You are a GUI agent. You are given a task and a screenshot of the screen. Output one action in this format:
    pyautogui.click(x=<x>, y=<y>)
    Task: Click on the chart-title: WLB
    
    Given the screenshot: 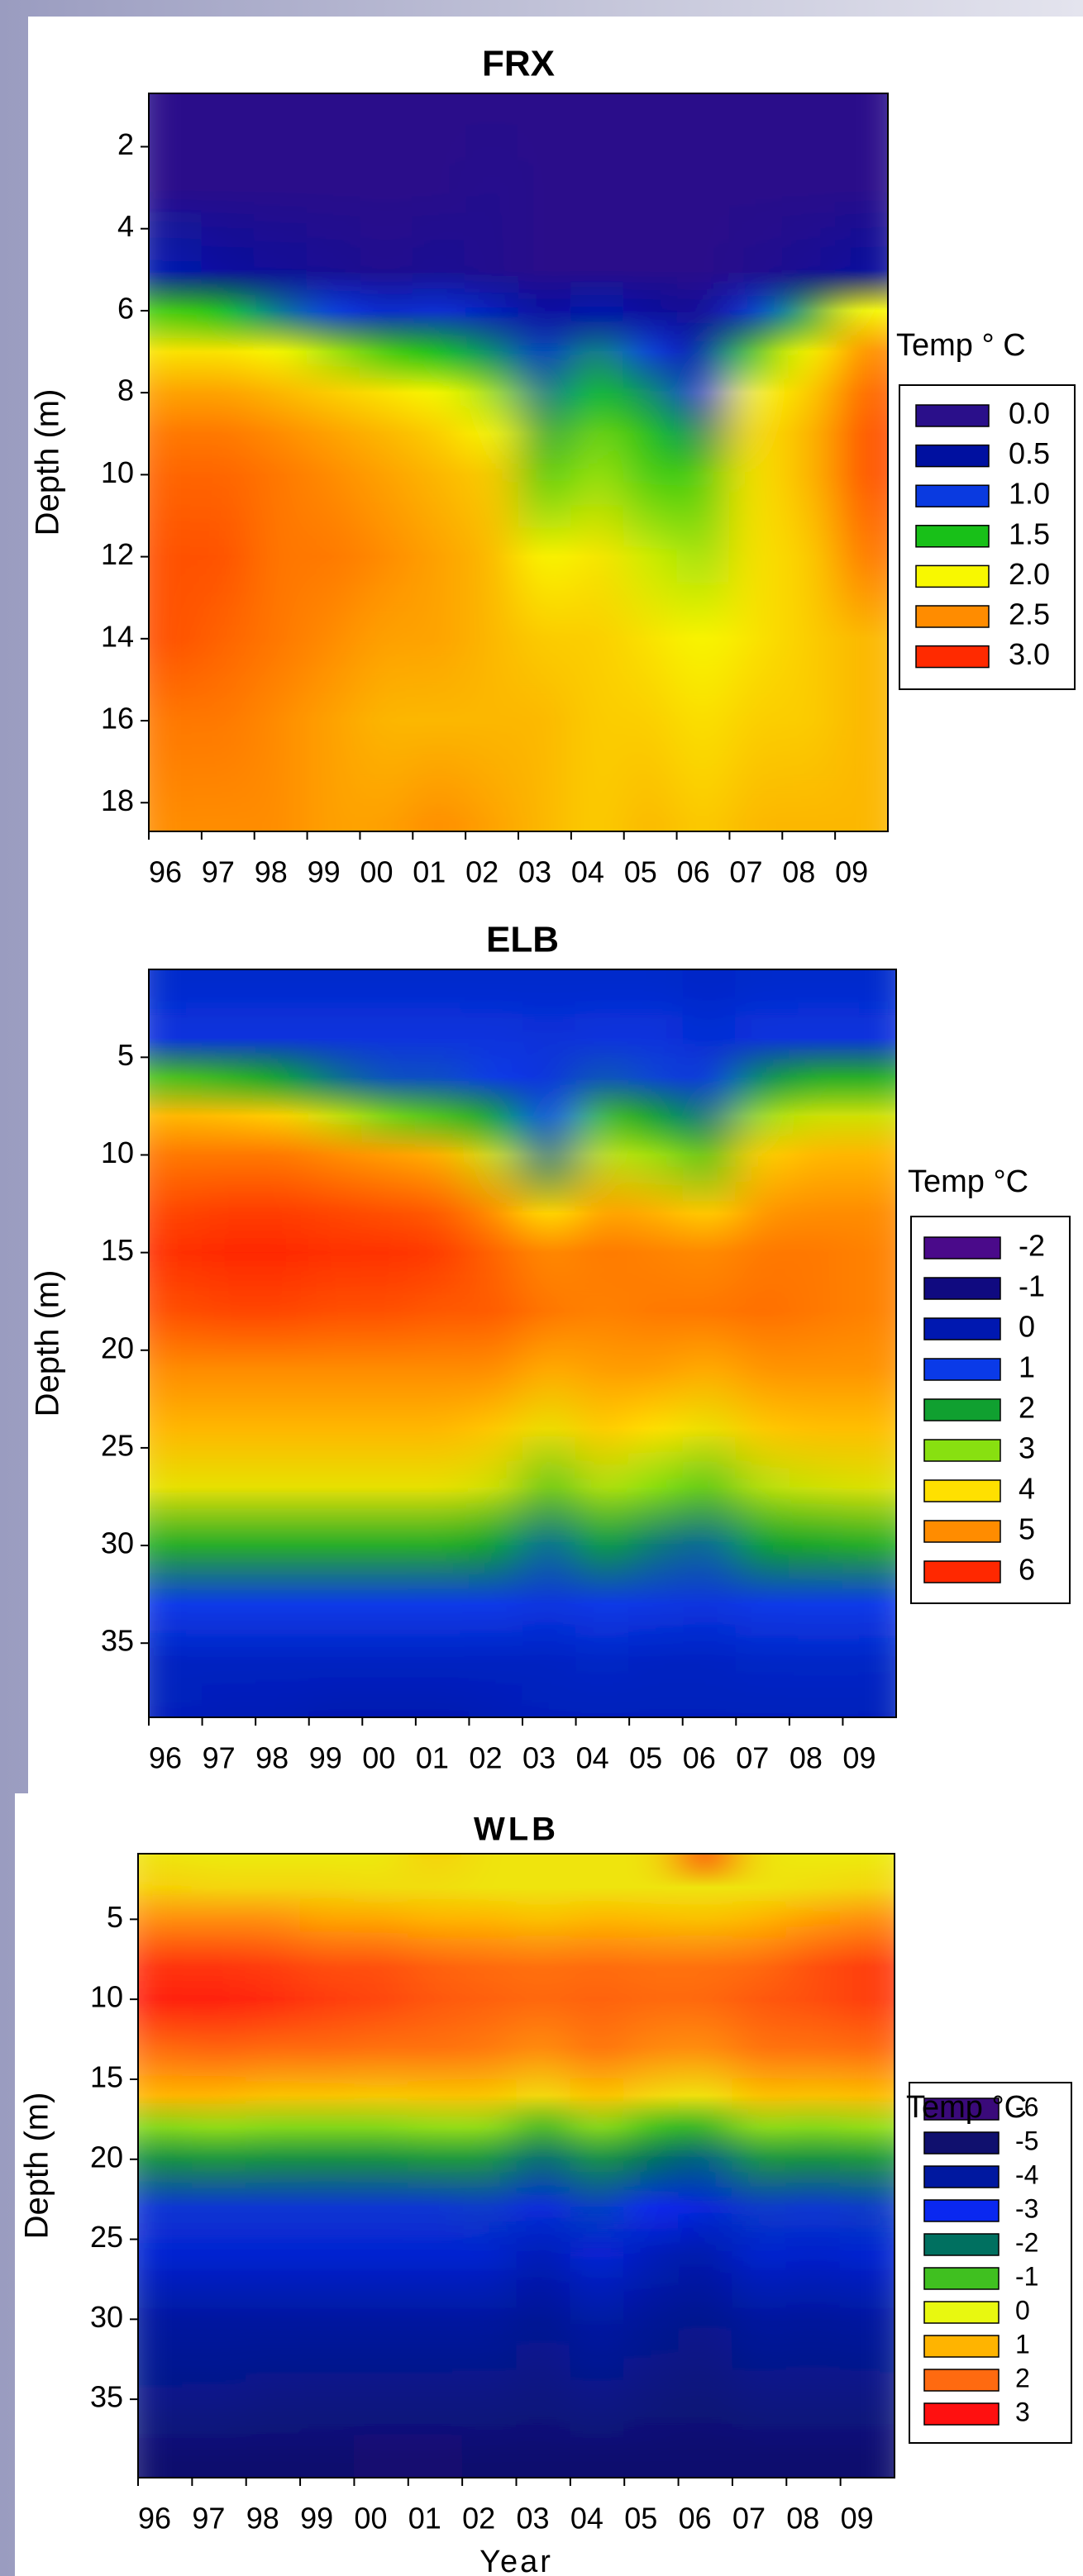 What is the action you would take?
    pyautogui.click(x=516, y=1830)
    